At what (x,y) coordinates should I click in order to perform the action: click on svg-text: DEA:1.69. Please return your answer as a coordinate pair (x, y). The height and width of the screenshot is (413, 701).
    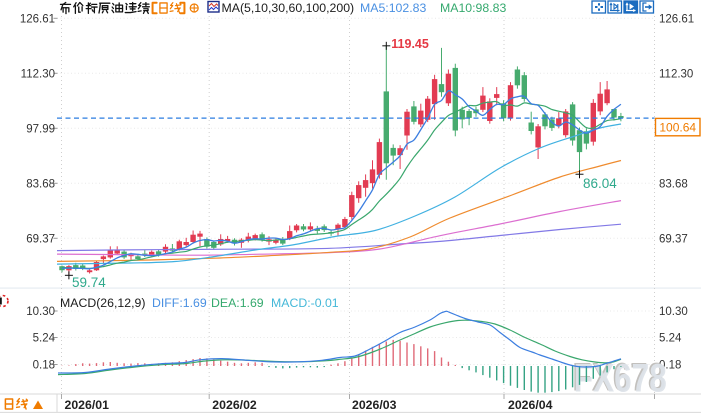
    Looking at the image, I should click on (237, 303).